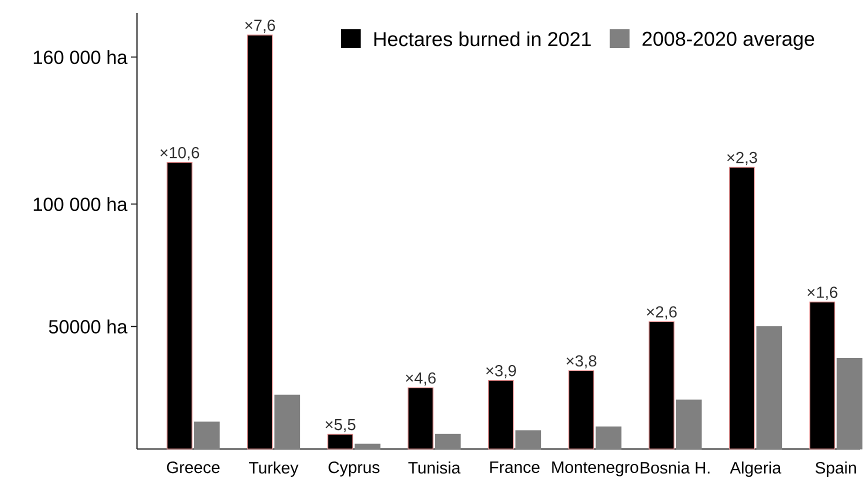 The height and width of the screenshot is (490, 863). I want to click on x-tick-label: Montenegro, so click(595, 469).